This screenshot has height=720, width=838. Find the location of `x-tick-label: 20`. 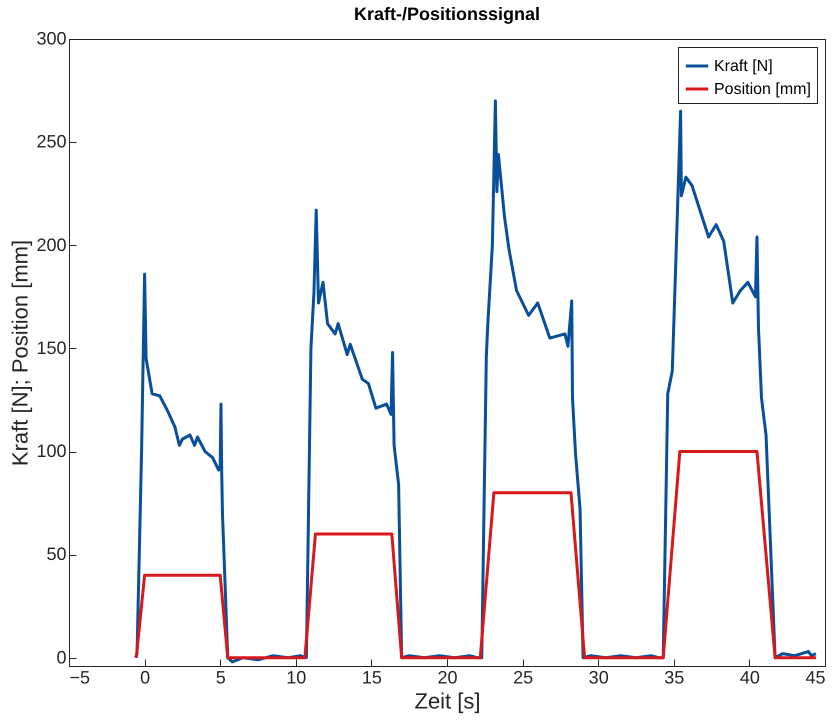

x-tick-label: 20 is located at coordinates (447, 678).